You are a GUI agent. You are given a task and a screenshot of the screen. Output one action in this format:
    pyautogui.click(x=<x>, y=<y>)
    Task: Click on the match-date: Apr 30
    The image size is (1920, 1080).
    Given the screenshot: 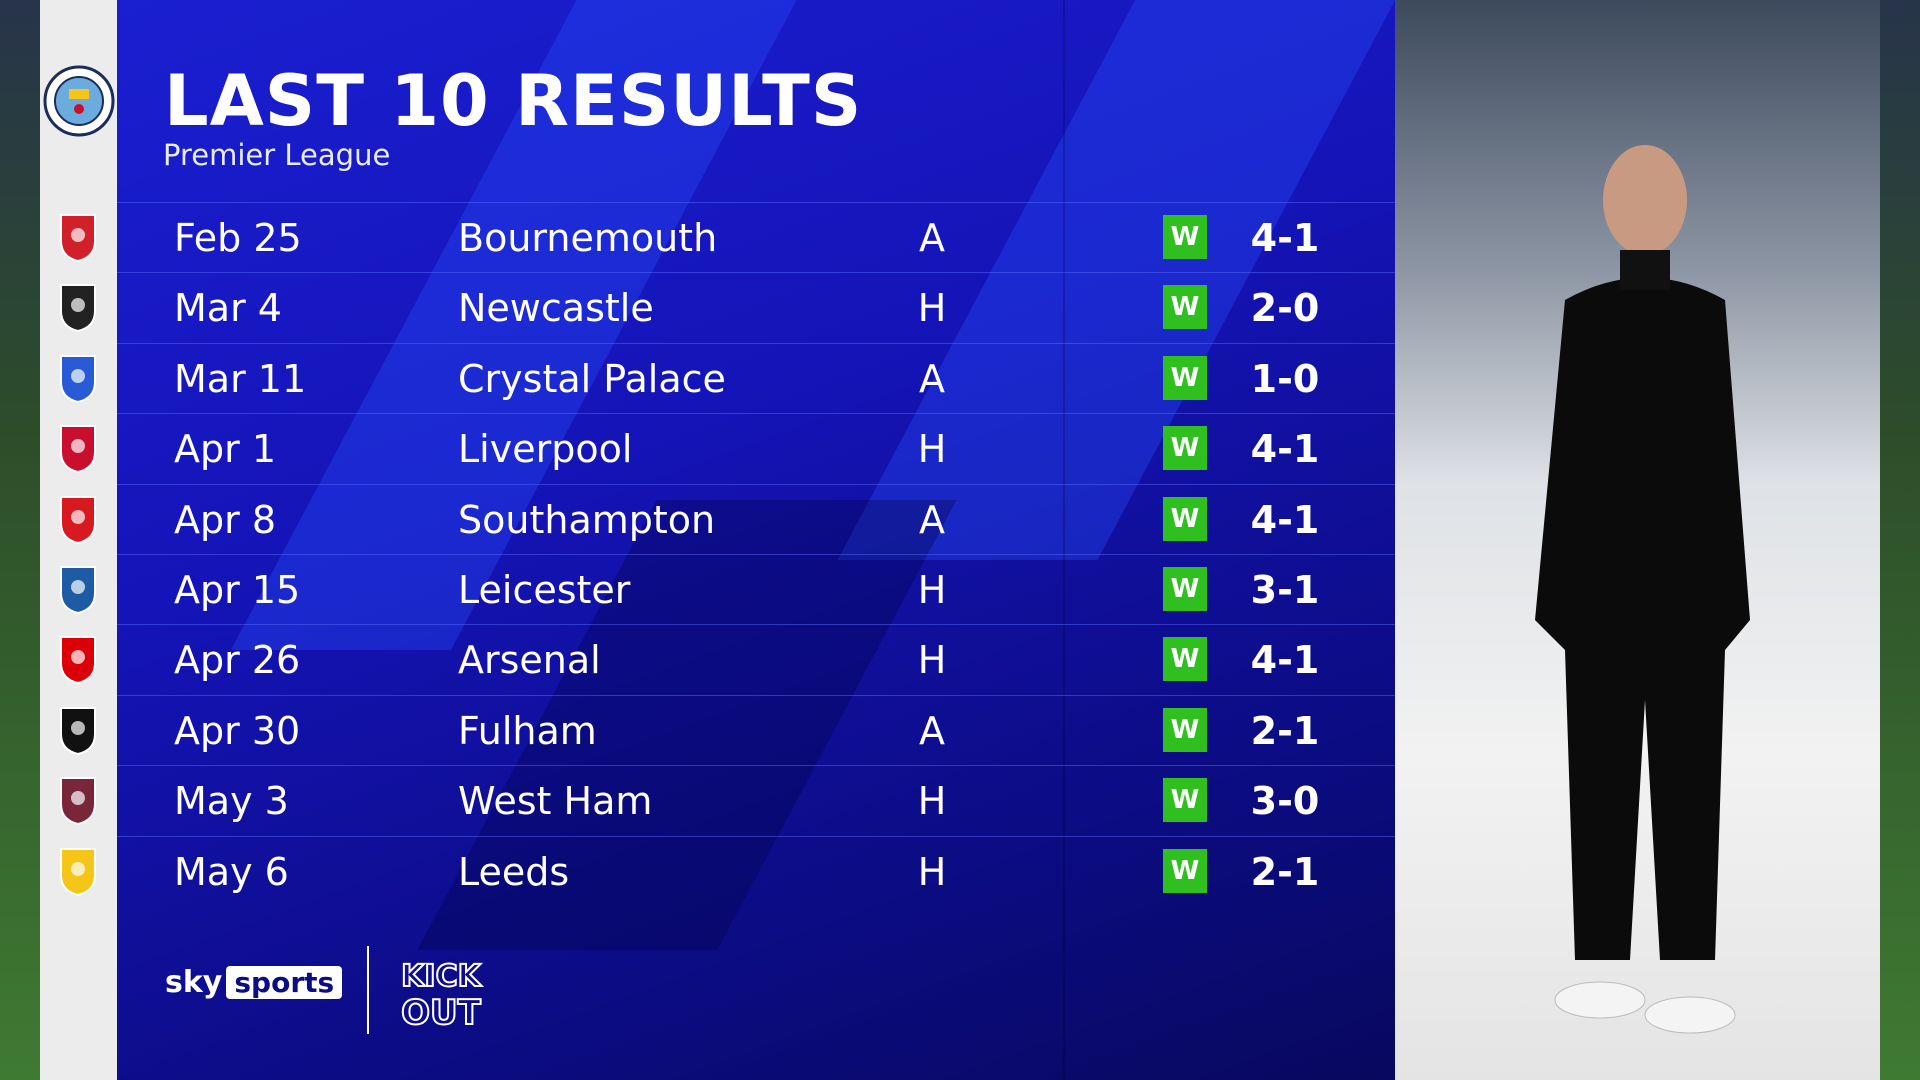 What is the action you would take?
    pyautogui.click(x=237, y=730)
    